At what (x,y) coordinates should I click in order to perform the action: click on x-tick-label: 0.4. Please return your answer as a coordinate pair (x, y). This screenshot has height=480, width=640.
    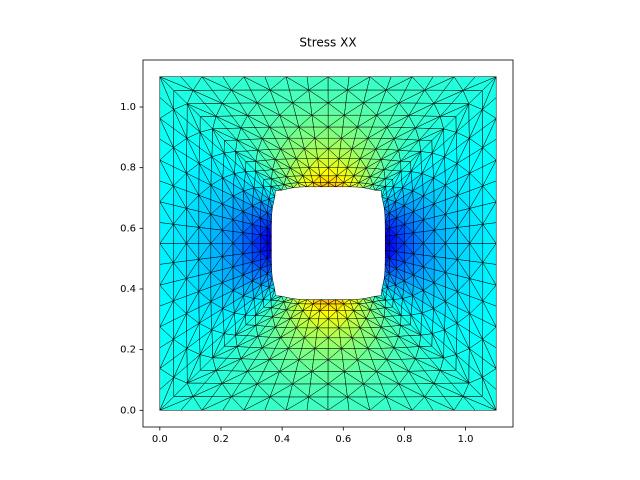
    Looking at the image, I should click on (282, 439).